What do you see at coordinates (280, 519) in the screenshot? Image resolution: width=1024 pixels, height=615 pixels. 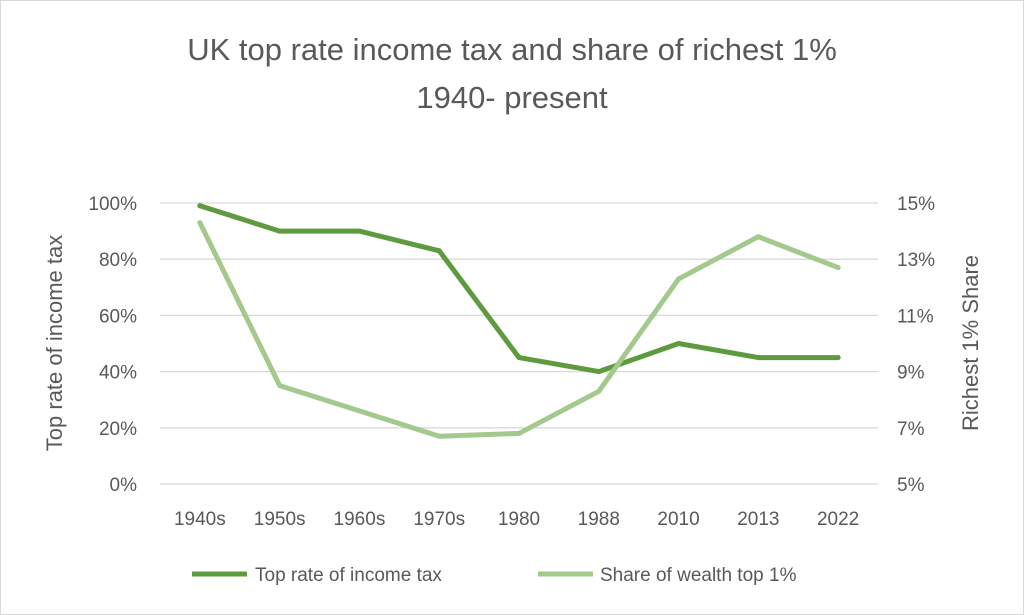 I see `x-tick-label: 1950s` at bounding box center [280, 519].